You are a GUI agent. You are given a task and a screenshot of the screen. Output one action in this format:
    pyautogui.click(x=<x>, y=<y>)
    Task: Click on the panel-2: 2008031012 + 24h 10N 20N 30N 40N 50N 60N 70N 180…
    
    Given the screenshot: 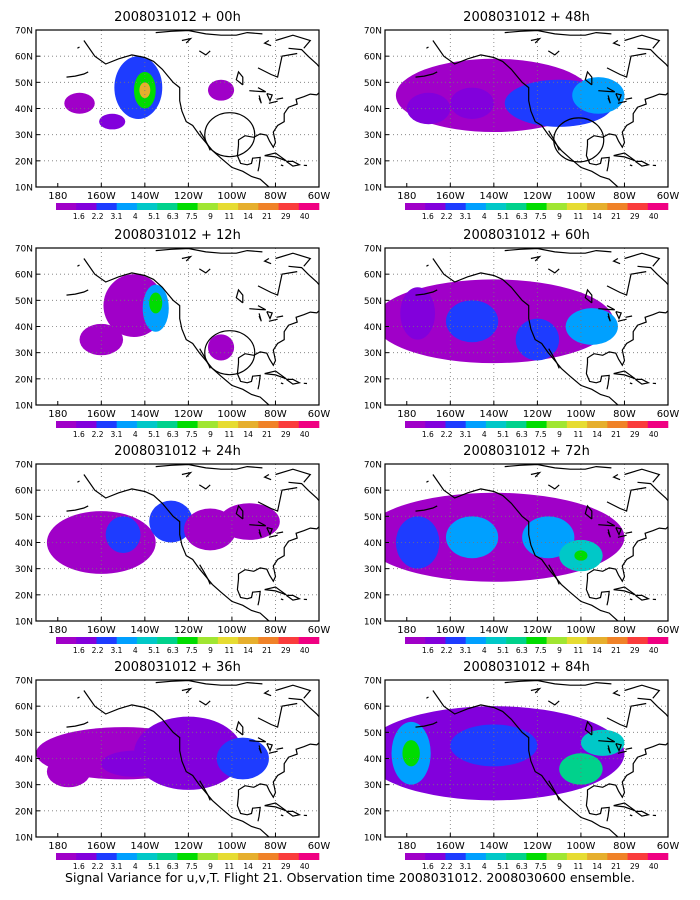 What is the action you would take?
    pyautogui.click(x=173, y=549)
    